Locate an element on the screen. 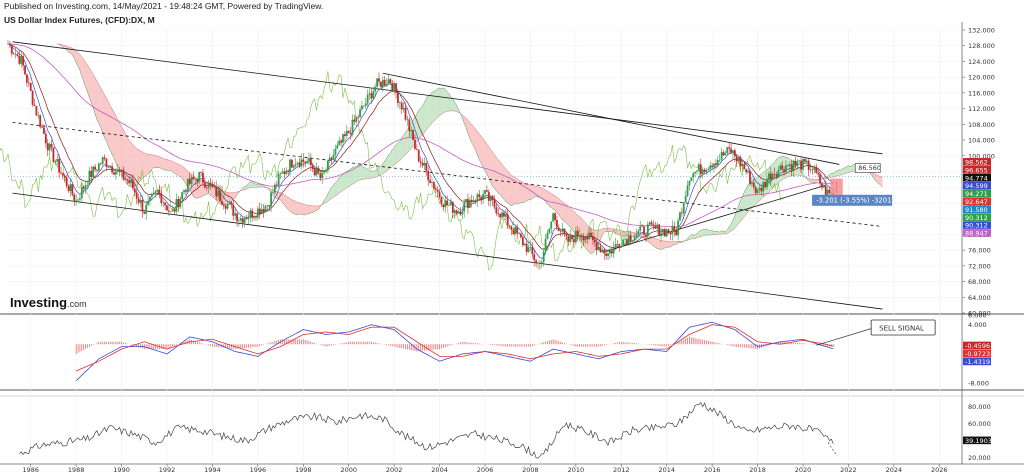 This screenshot has width=1024, height=475. macd-tick-label: 4.000 is located at coordinates (977, 325).